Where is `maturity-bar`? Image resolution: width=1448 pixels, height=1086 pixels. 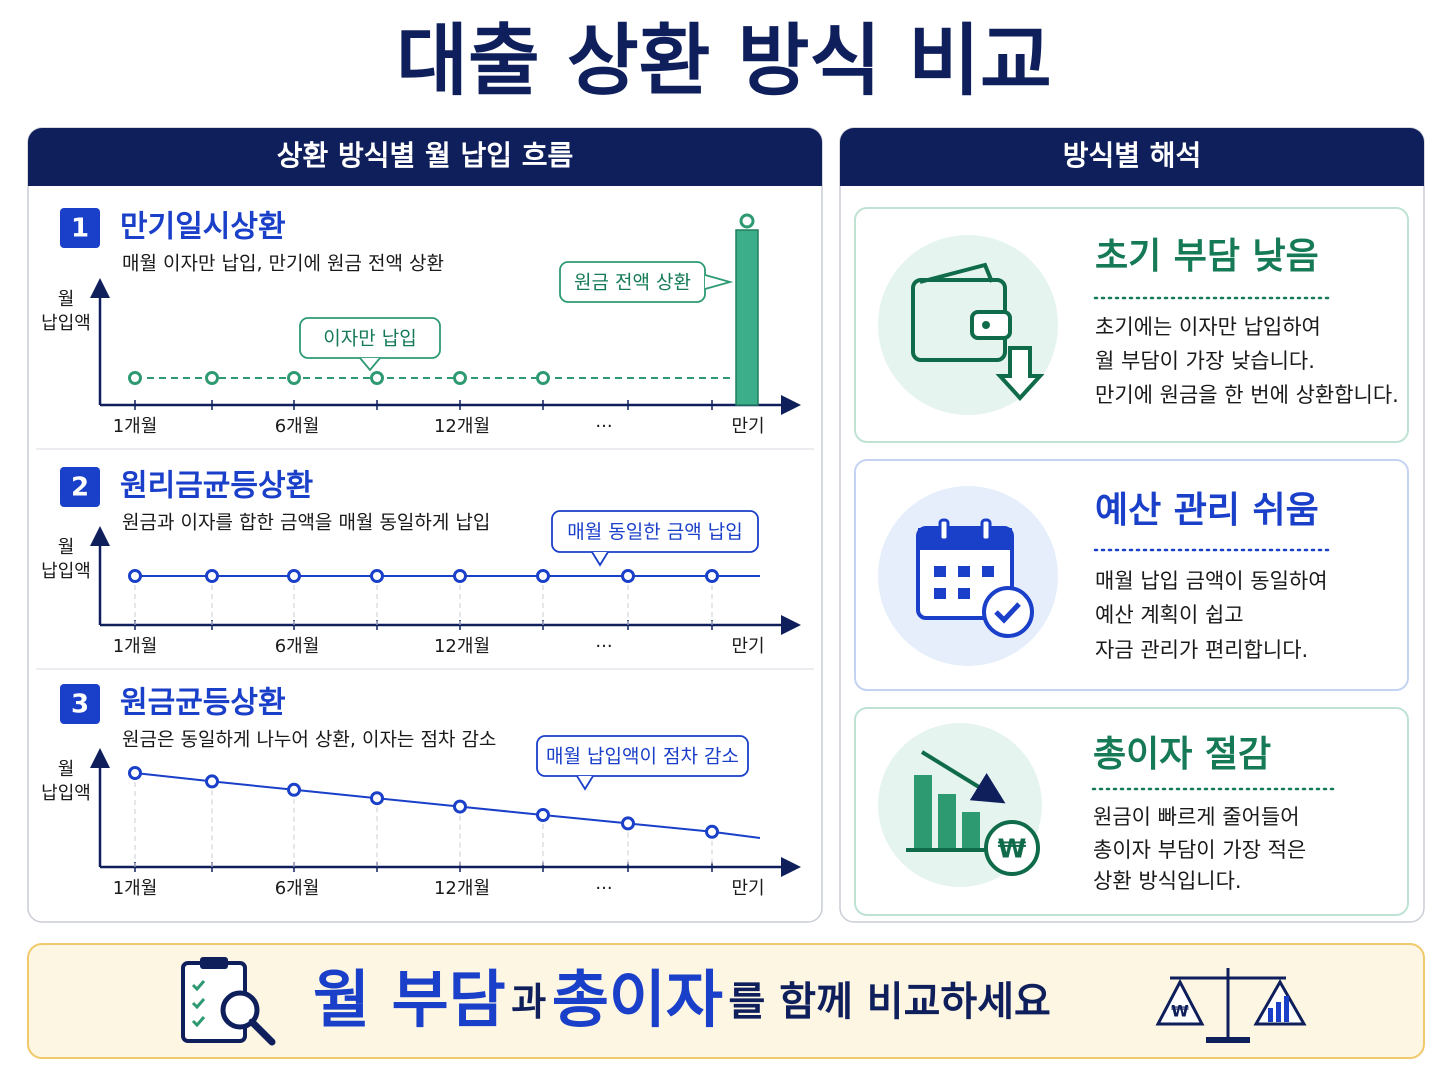 maturity-bar is located at coordinates (747, 317).